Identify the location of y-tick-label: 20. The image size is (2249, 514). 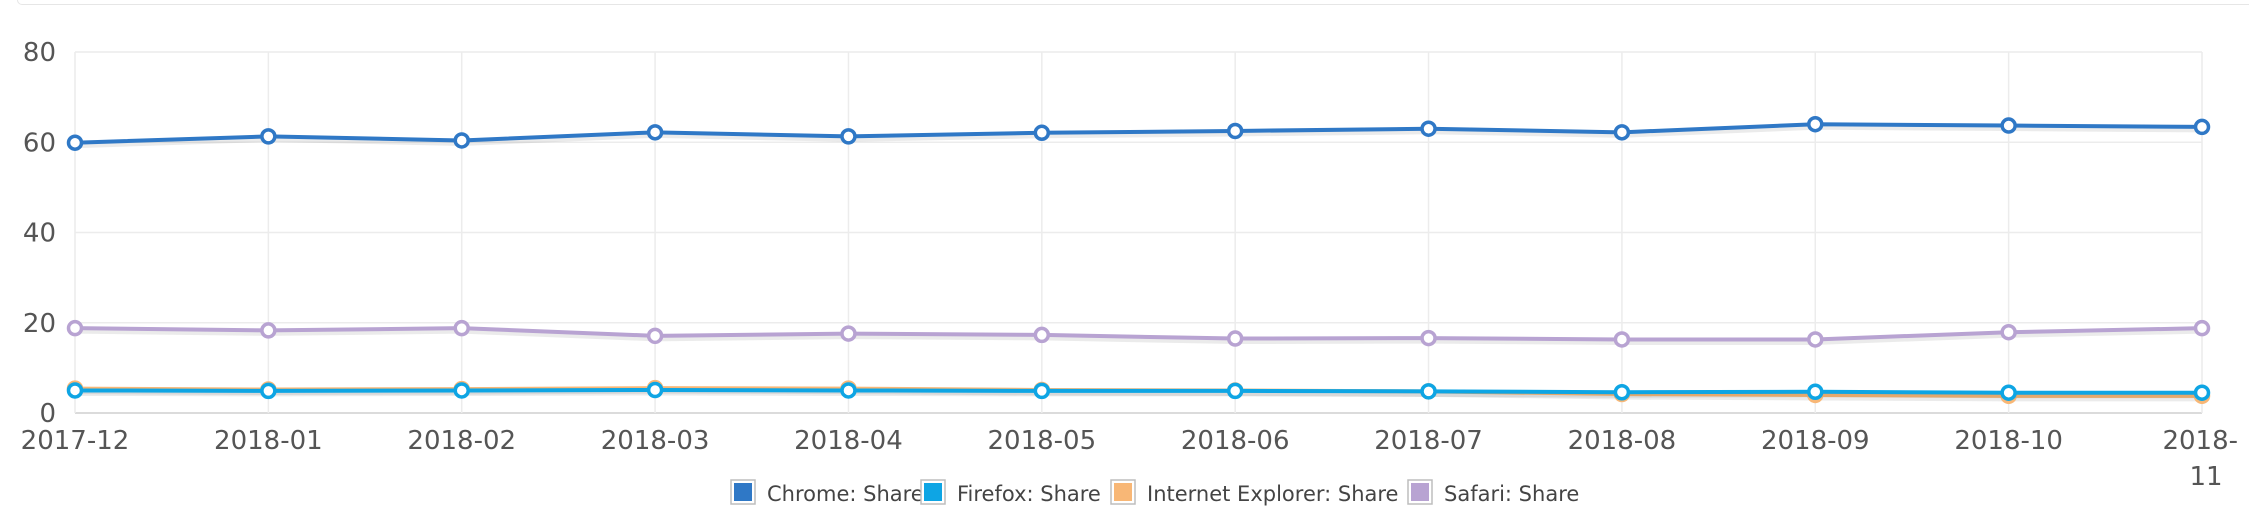
(39, 324).